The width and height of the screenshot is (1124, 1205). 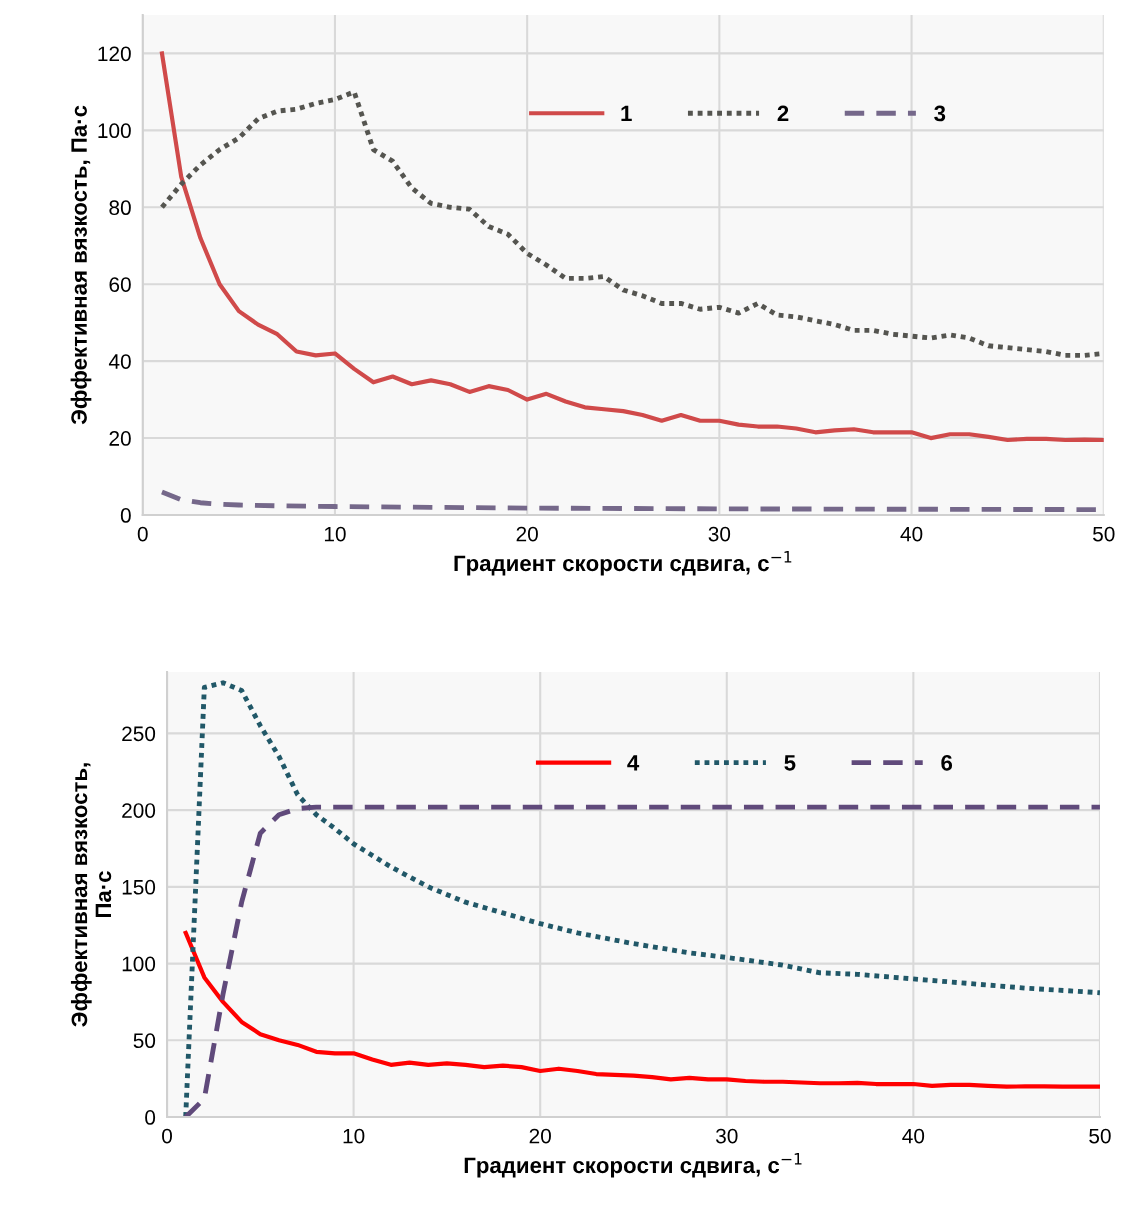 What do you see at coordinates (641, 1009) in the screenshot?
I see `line-series` at bounding box center [641, 1009].